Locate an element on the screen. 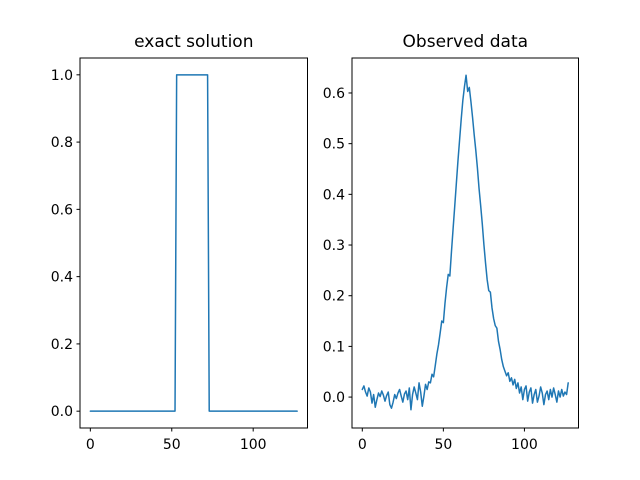 This screenshot has height=480, width=640. y-tick-label: 0.8 is located at coordinates (62, 143).